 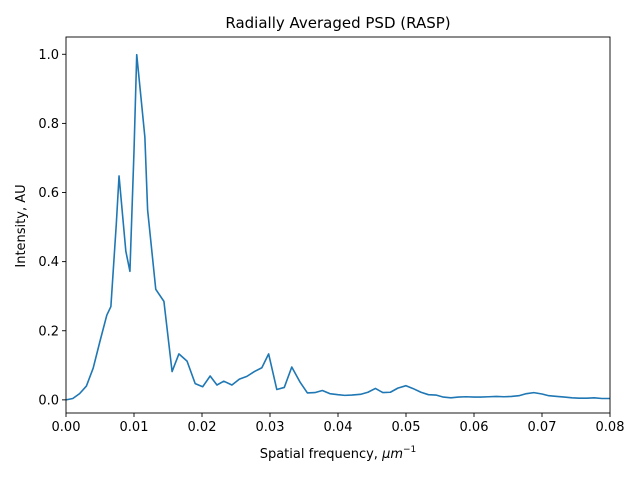 What do you see at coordinates (474, 427) in the screenshot?
I see `x-tick-label: 0.06` at bounding box center [474, 427].